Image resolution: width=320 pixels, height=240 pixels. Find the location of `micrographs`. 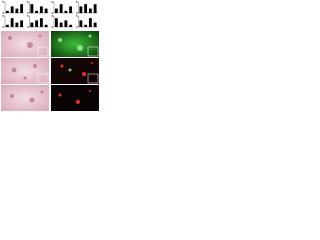

micrographs is located at coordinates (50, 71).